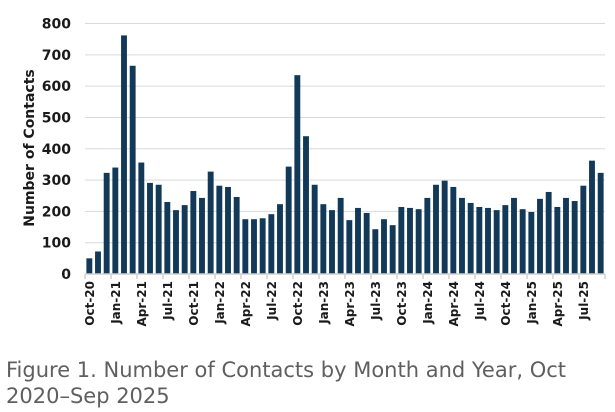 The width and height of the screenshot is (615, 412). I want to click on y-tick-label: 0, so click(66, 275).